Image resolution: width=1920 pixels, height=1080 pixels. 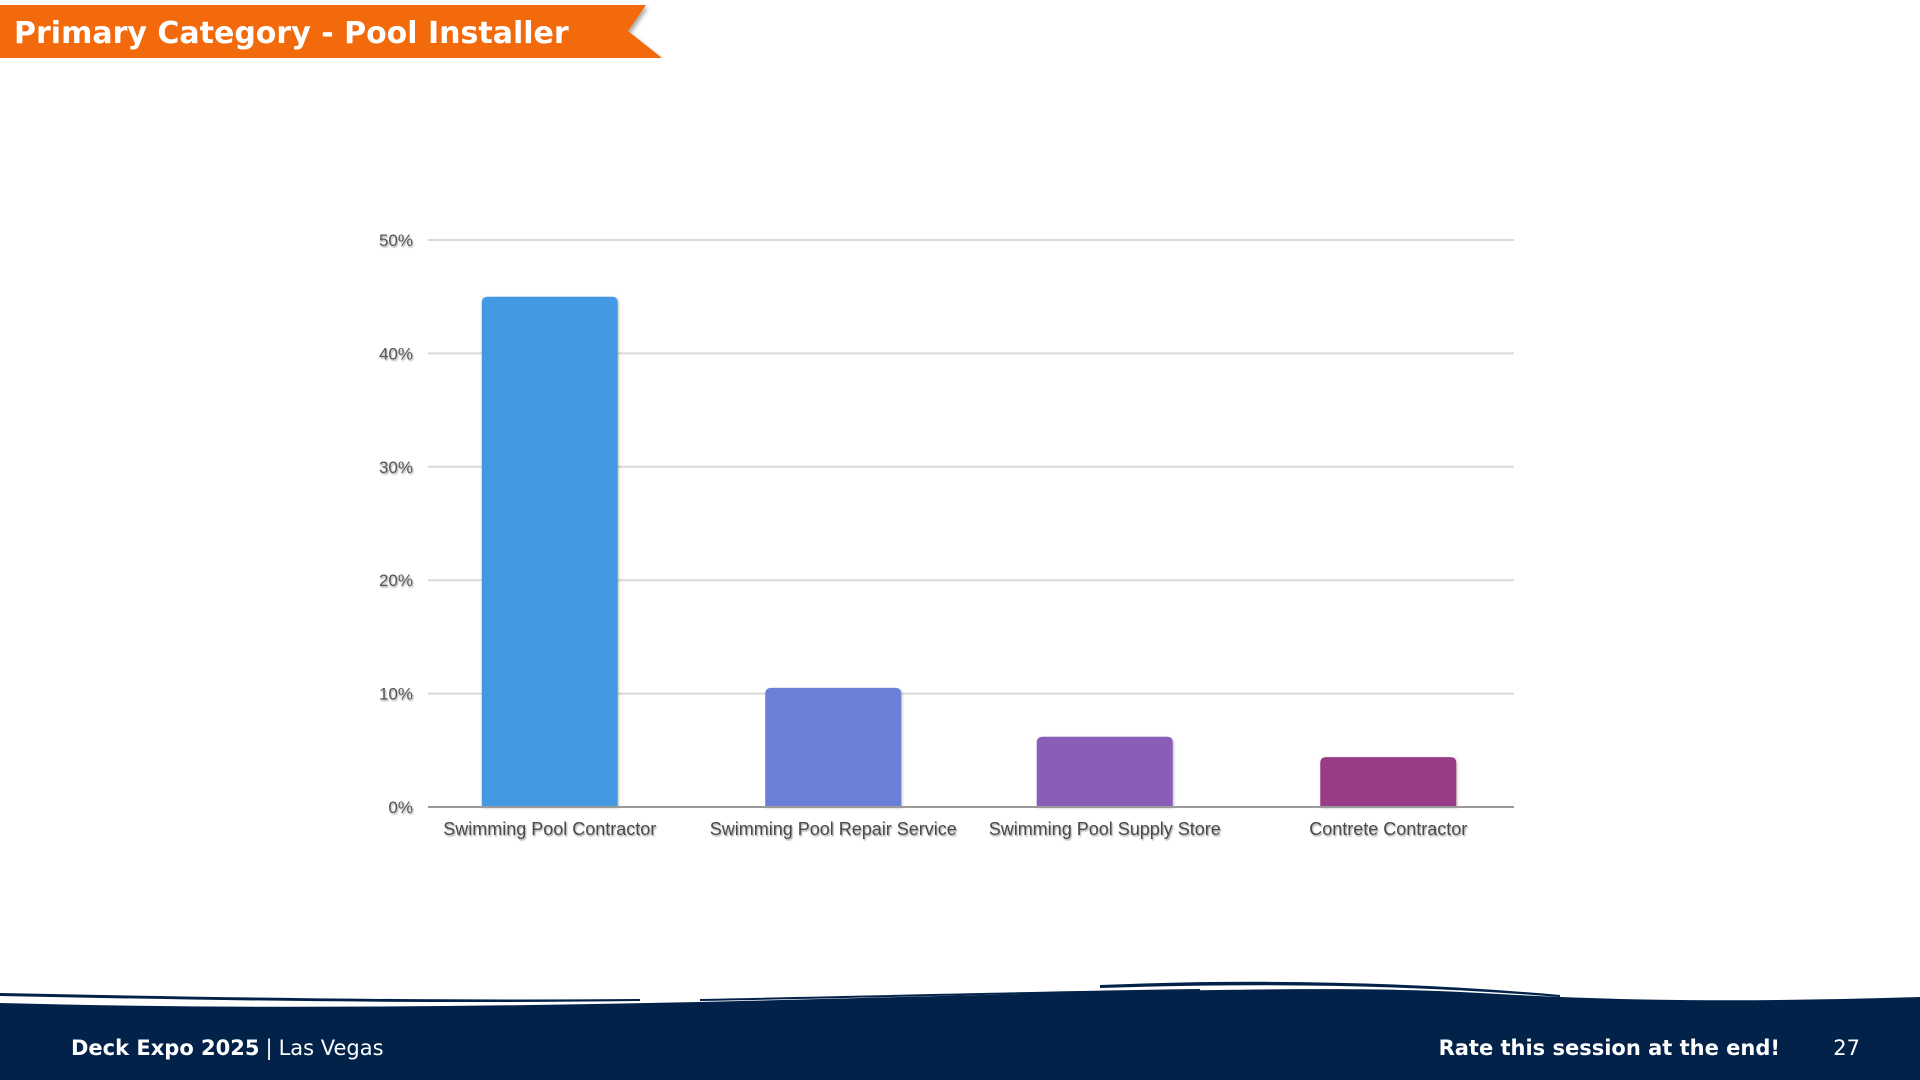 What do you see at coordinates (1609, 1048) in the screenshot?
I see `footer-rate-session: Rate this session at the end!` at bounding box center [1609, 1048].